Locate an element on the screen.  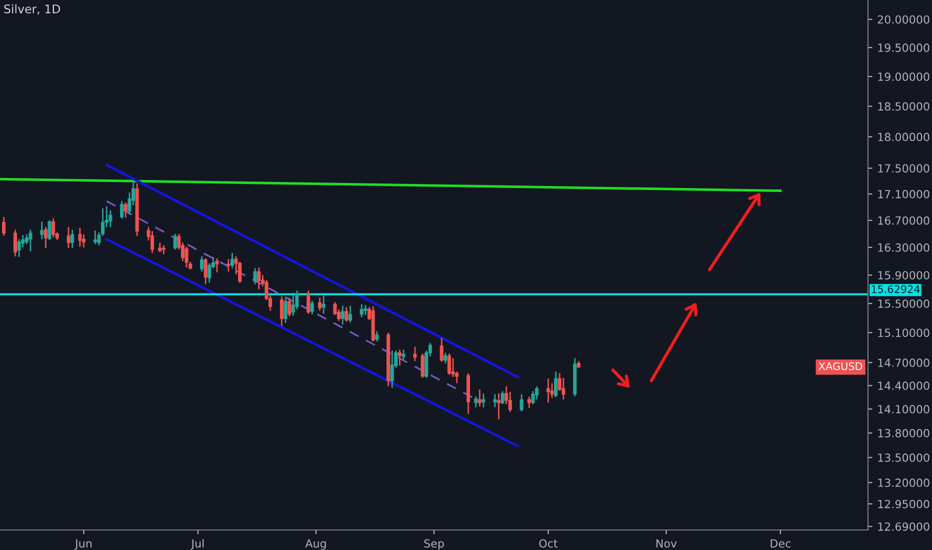
y-tick-label: 18.50000 is located at coordinates (904, 106).